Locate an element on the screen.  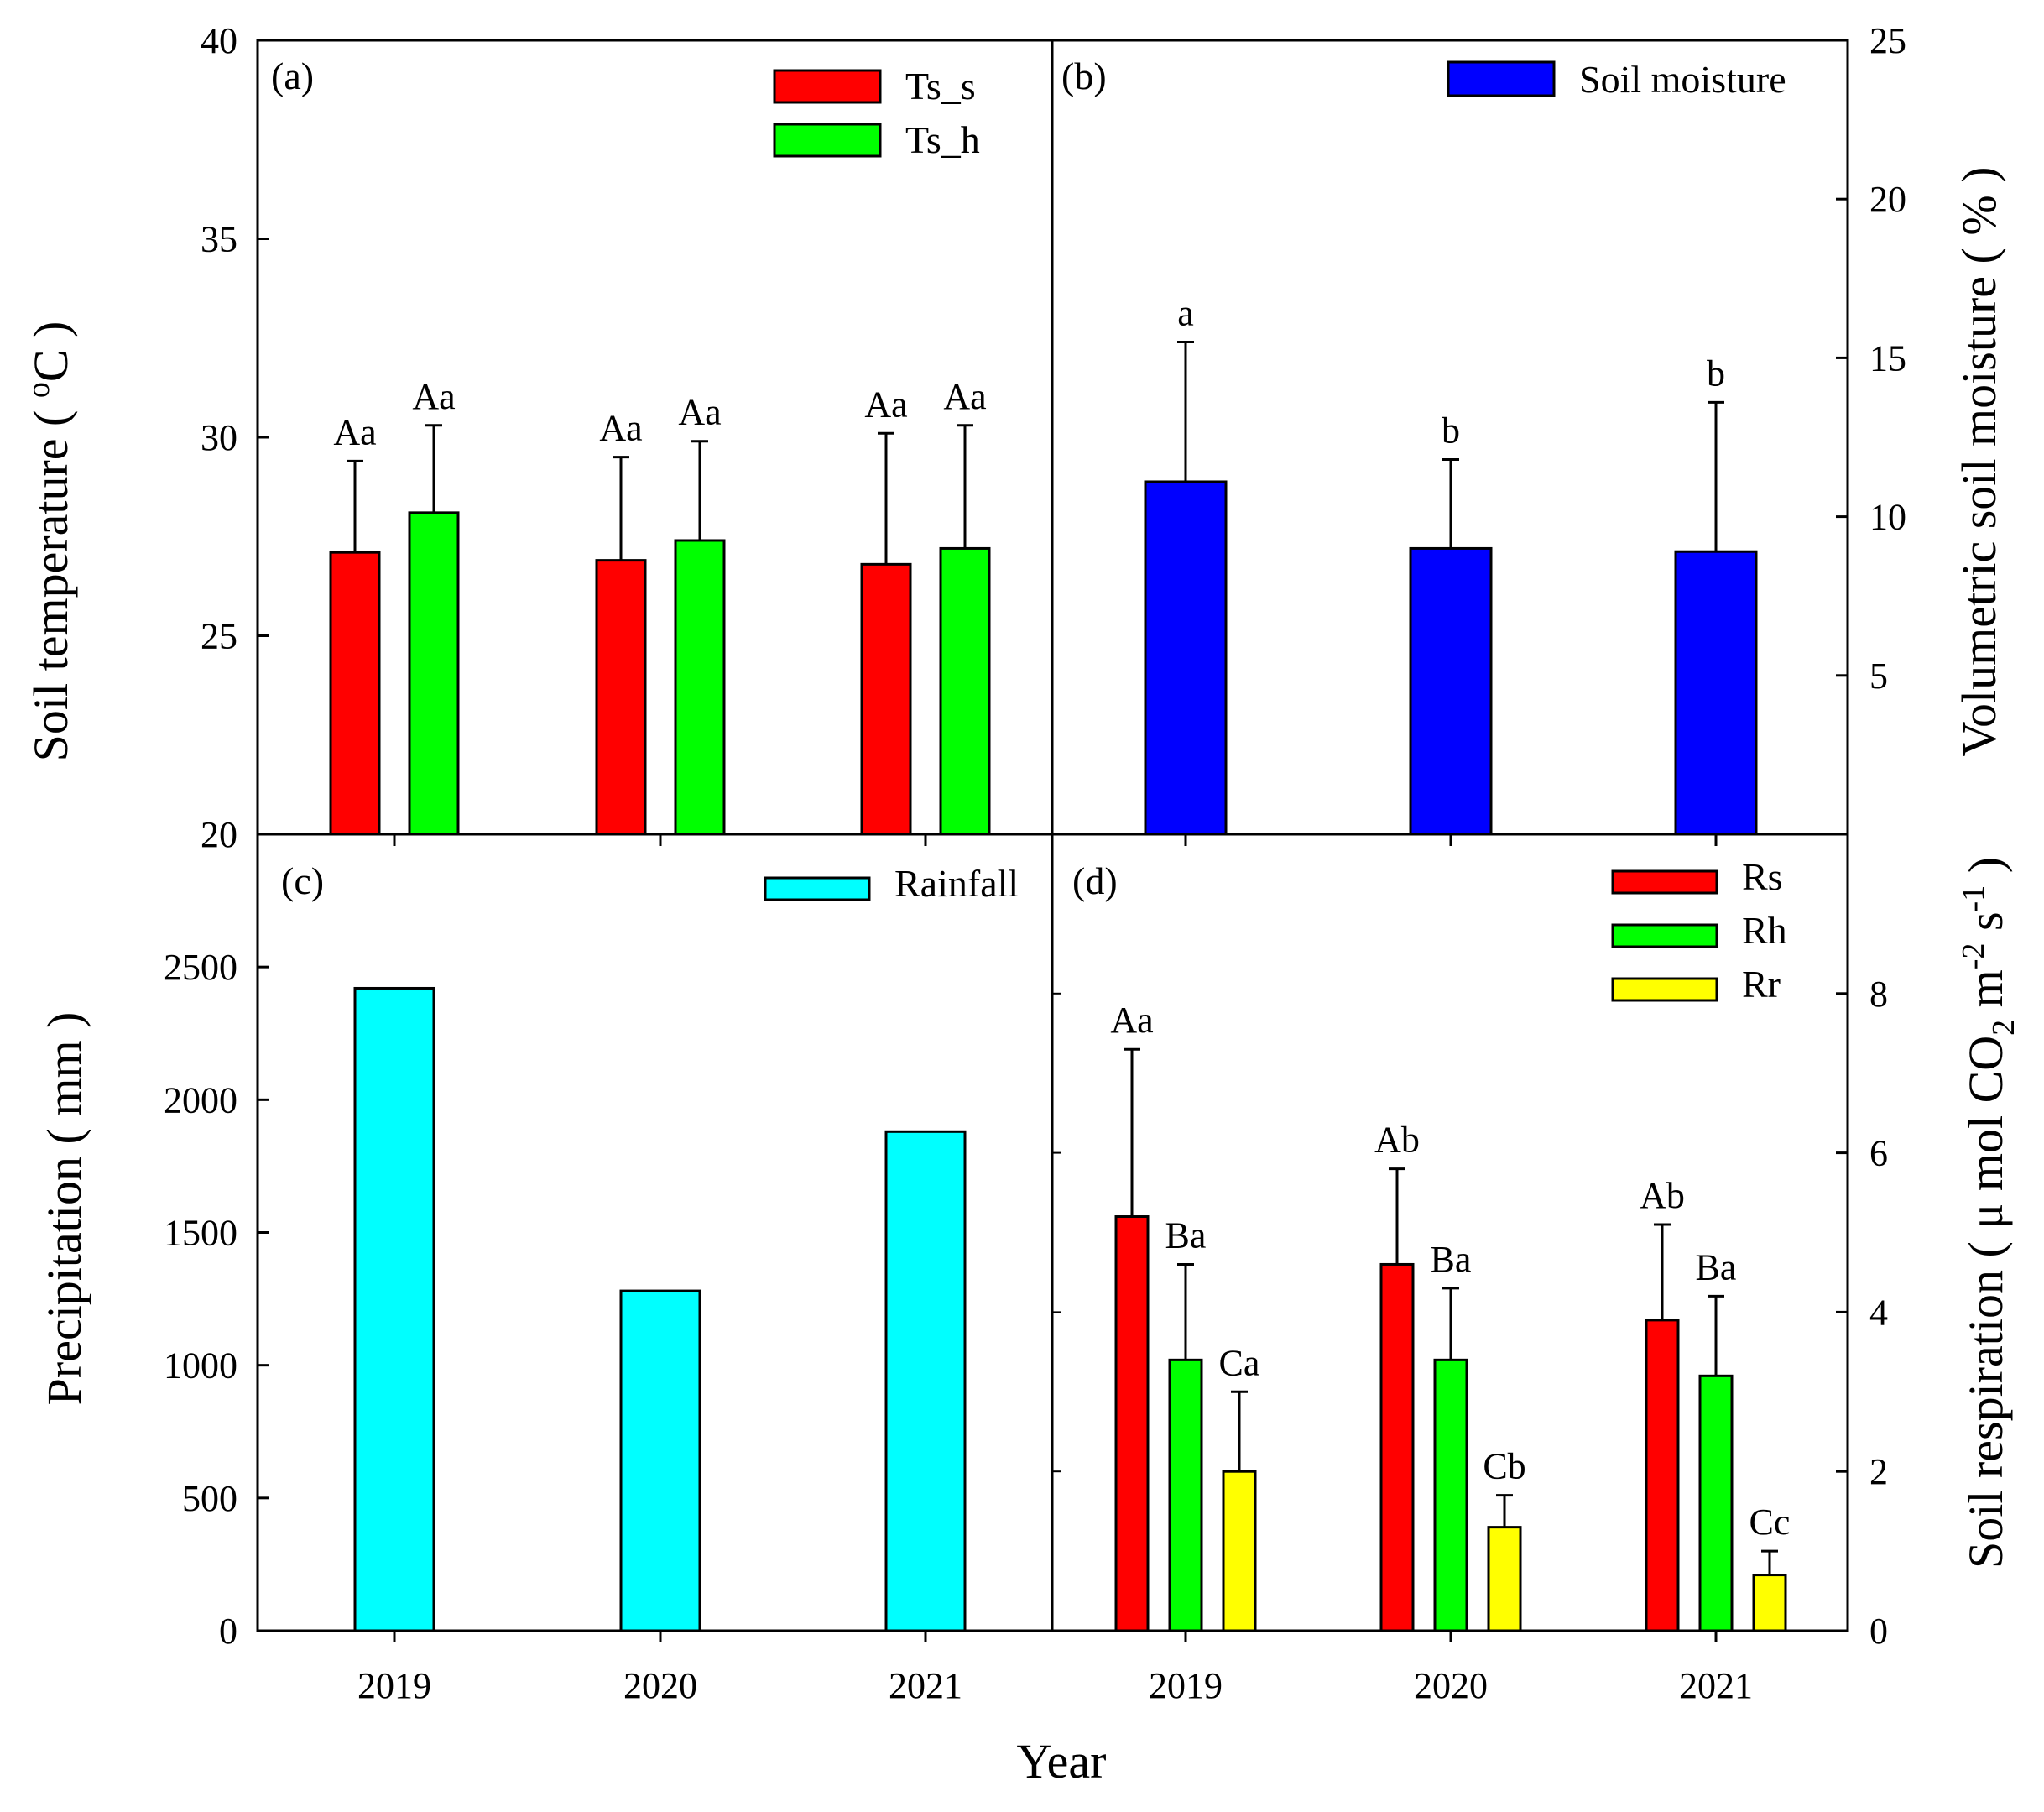
legend: Rs Rh Rr is located at coordinates (1699, 930).